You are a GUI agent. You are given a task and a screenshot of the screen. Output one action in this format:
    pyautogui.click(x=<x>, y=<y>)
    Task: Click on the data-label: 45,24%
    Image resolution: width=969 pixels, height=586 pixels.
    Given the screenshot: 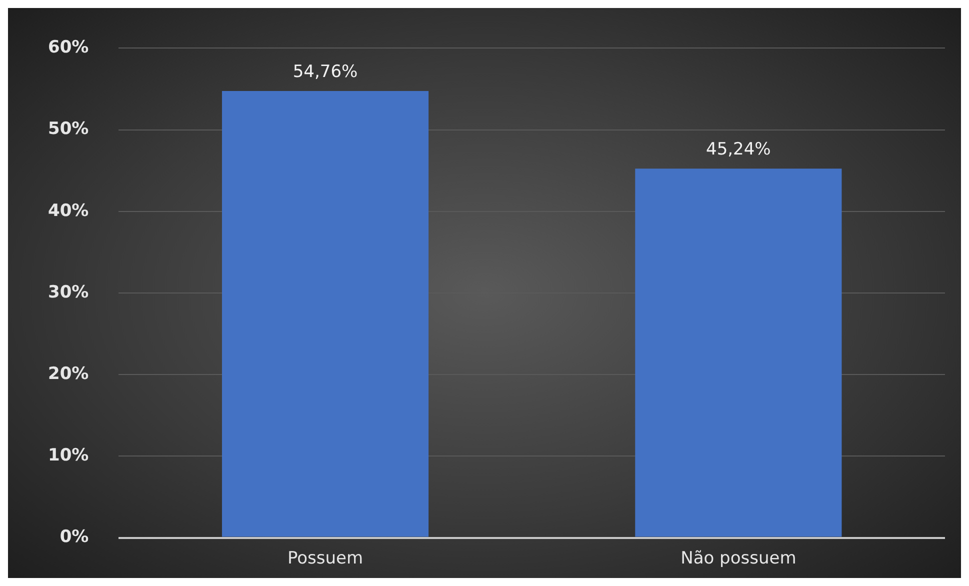 What is the action you would take?
    pyautogui.click(x=738, y=150)
    